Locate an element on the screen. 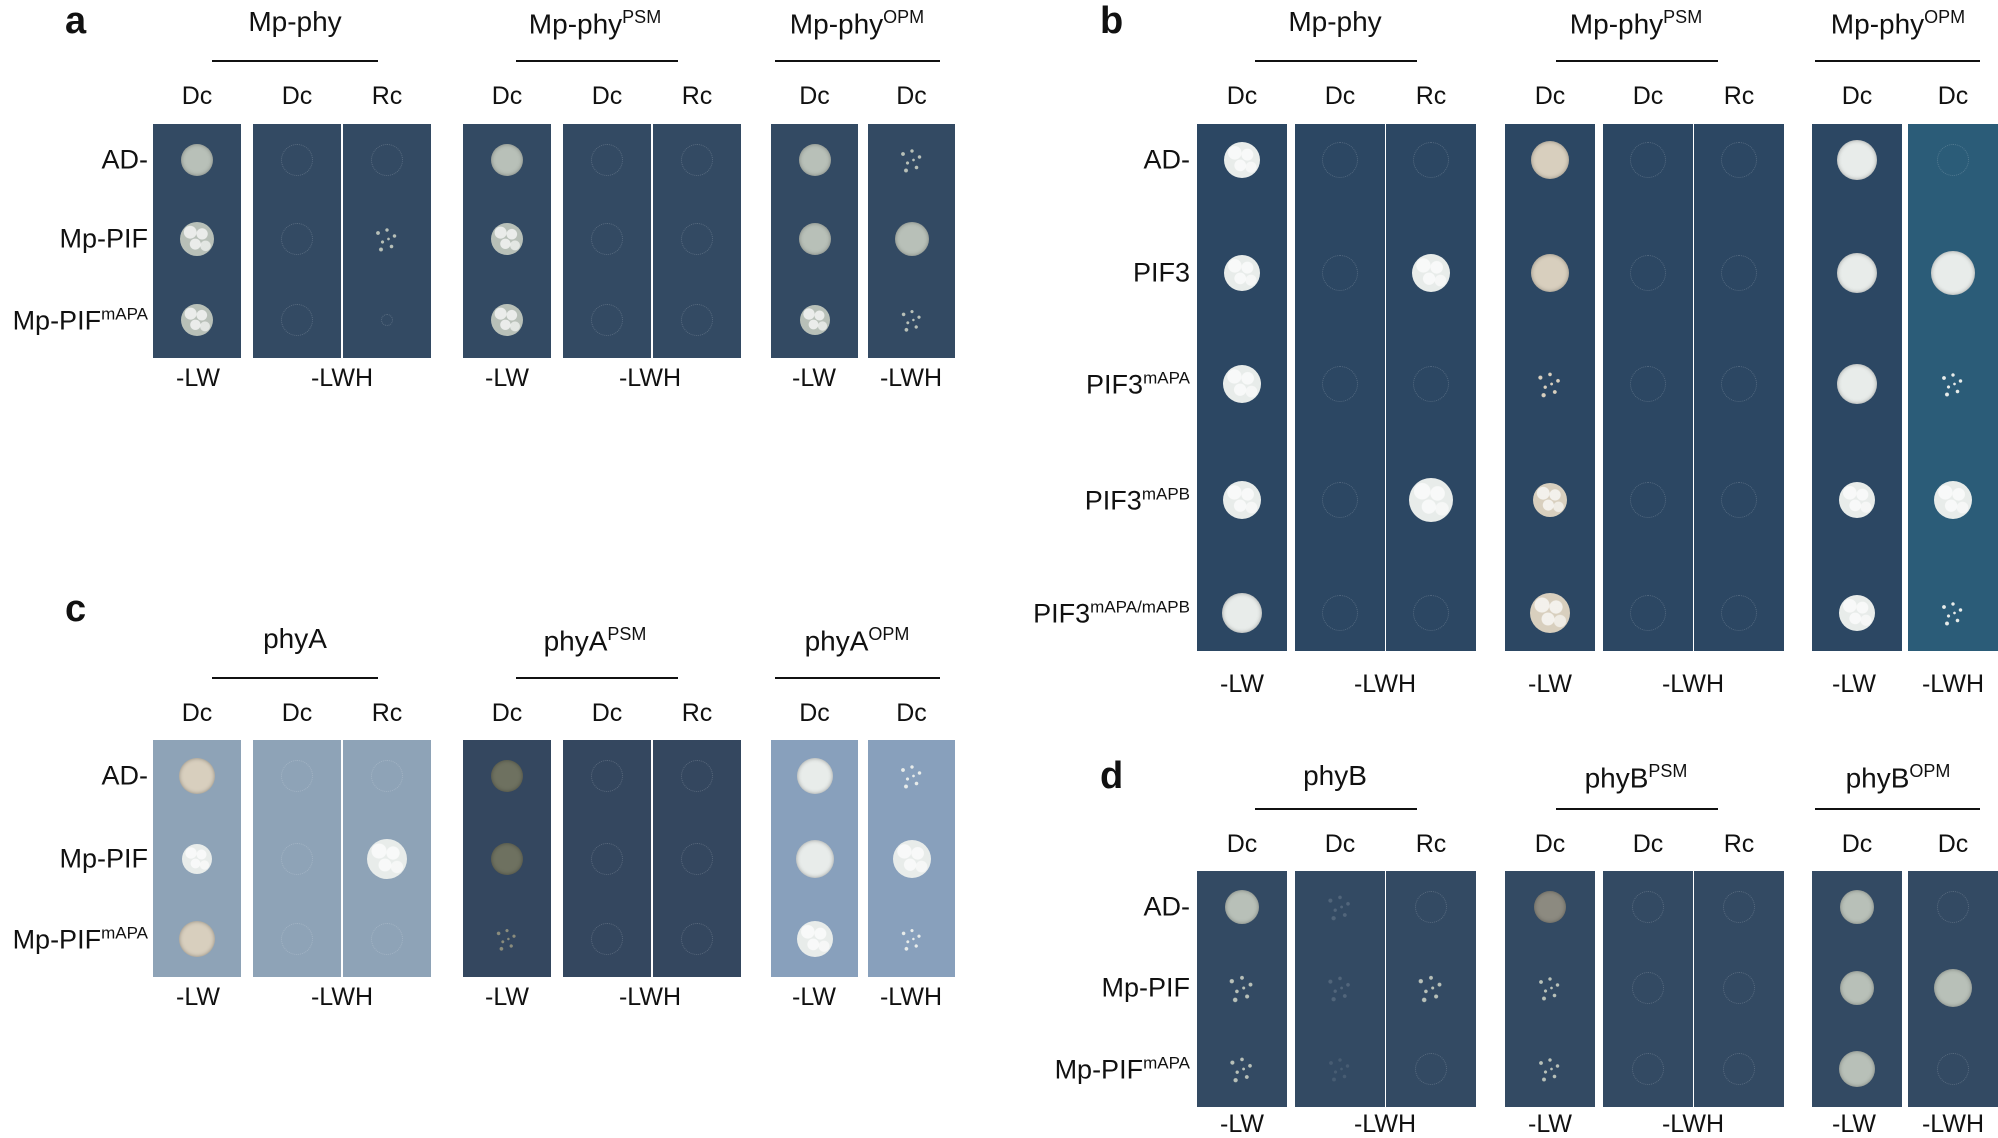 The height and width of the screenshot is (1138, 1998). row-label: PIF3 is located at coordinates (1161, 272).